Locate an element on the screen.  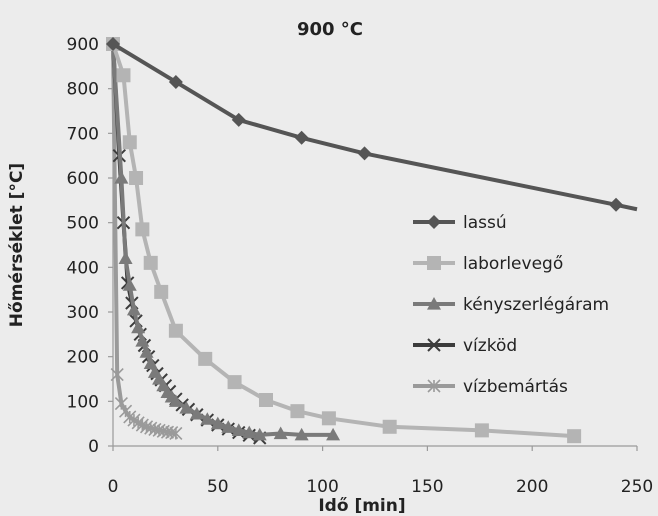
y-tick-label: 900 is located at coordinates (83, 45).